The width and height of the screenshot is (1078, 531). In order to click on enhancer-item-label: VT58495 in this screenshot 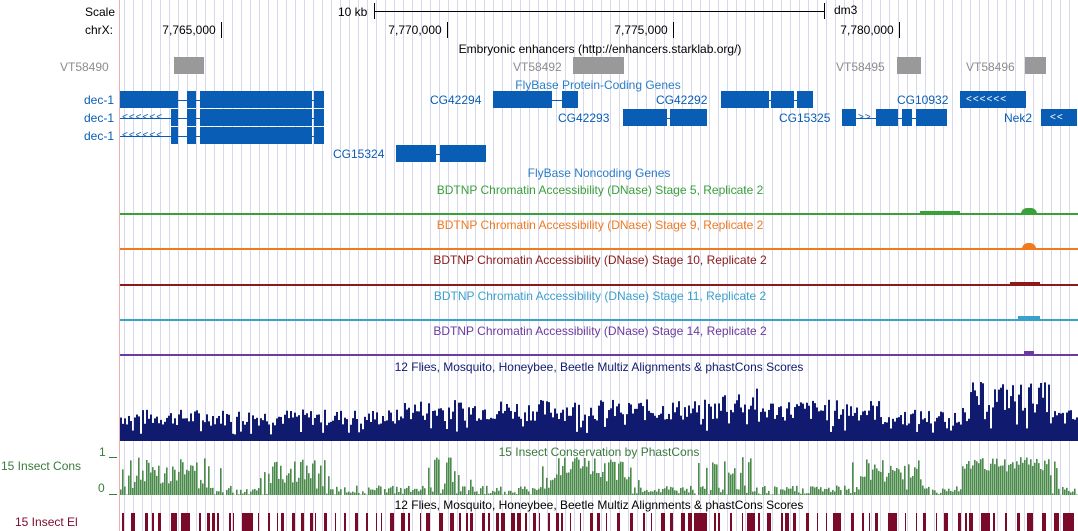, I will do `click(860, 67)`.